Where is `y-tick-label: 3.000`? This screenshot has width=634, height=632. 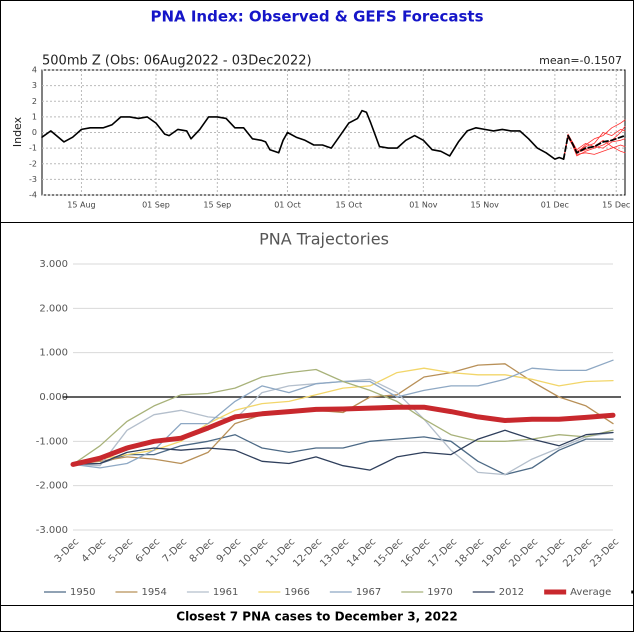
y-tick-label: 3.000 is located at coordinates (53, 264).